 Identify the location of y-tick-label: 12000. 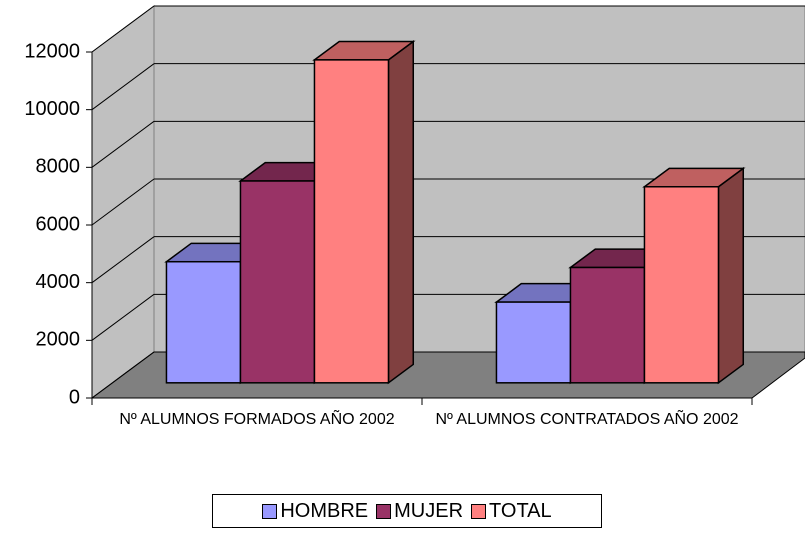
(52, 51).